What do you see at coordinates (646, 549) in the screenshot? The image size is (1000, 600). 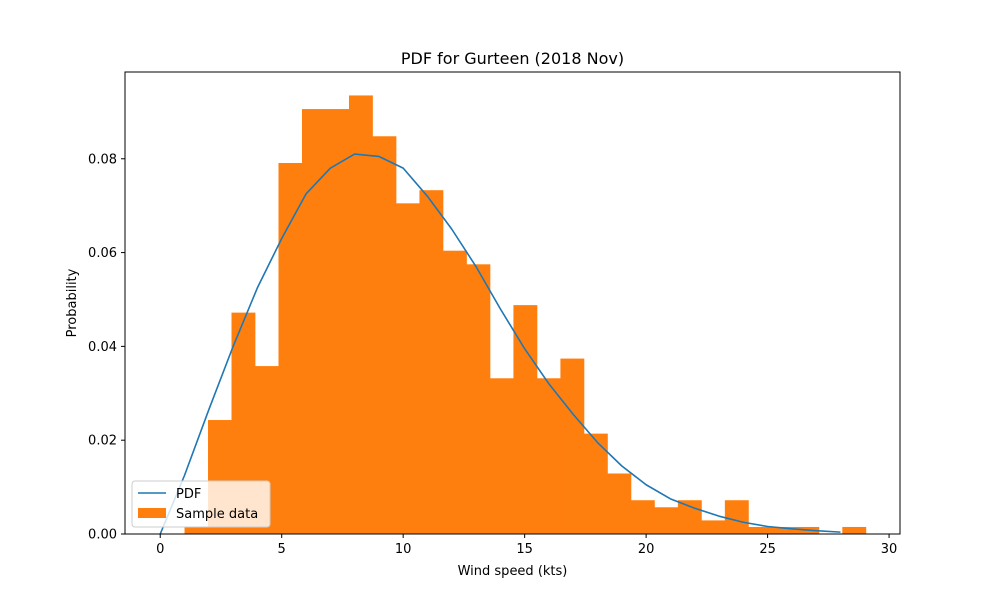 I see `x-tick-label: 20` at bounding box center [646, 549].